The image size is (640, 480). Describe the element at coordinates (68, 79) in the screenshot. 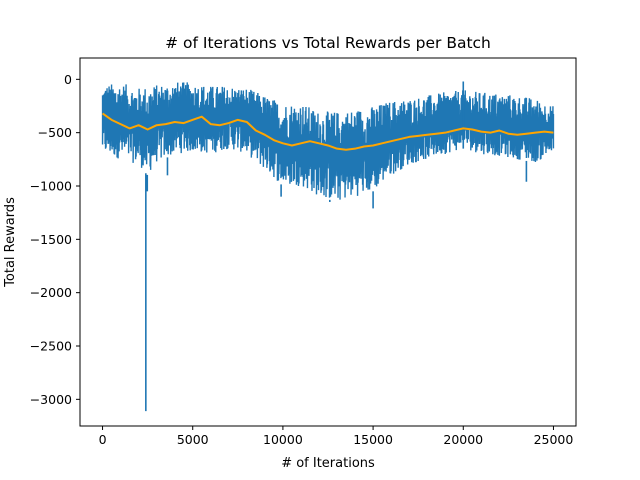

I see `y-tick-label: 0` at that location.